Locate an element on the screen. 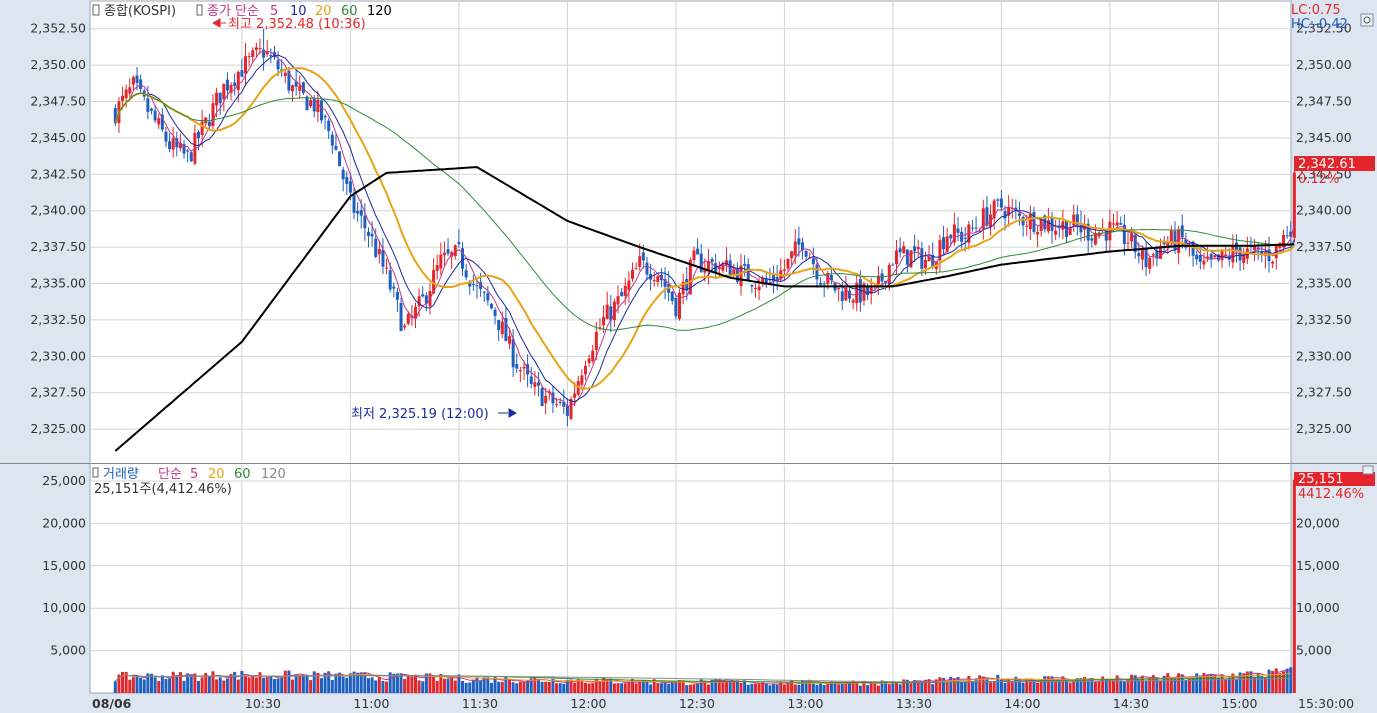 The image size is (1377, 713). price-tick-label: 2,325.00 is located at coordinates (1324, 428).